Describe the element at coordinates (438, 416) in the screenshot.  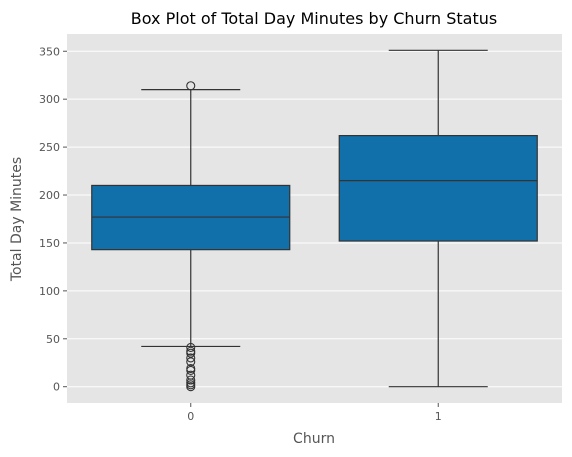
I see `x-tick-label: 1` at that location.